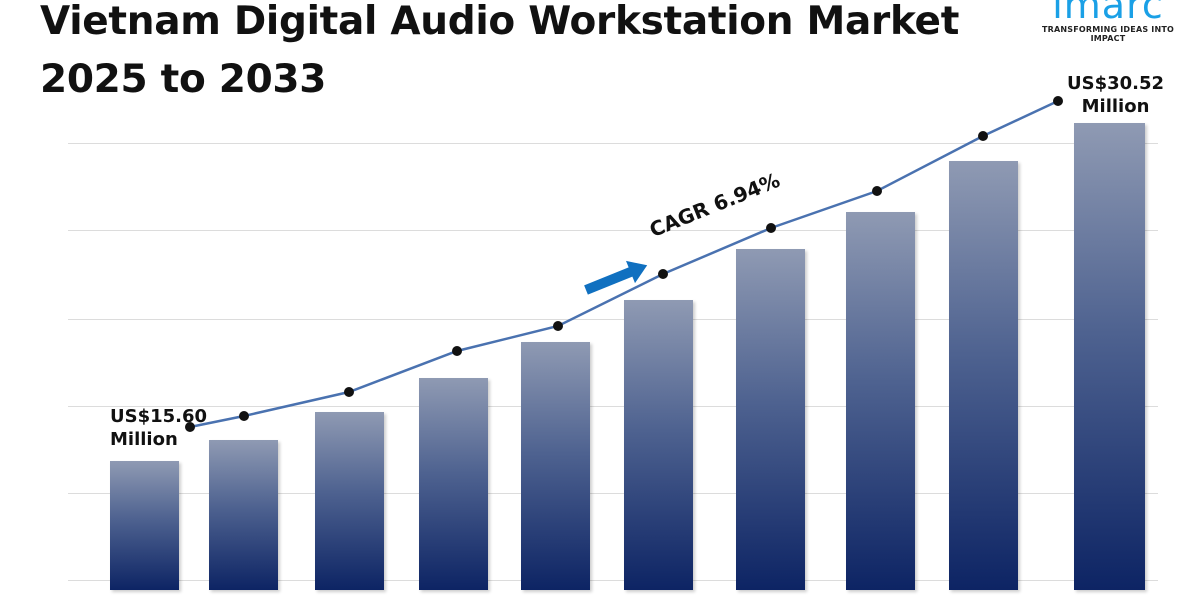 The height and width of the screenshot is (600, 1200). I want to click on chart-title-line-2: 2025 to 2033, so click(183, 79).